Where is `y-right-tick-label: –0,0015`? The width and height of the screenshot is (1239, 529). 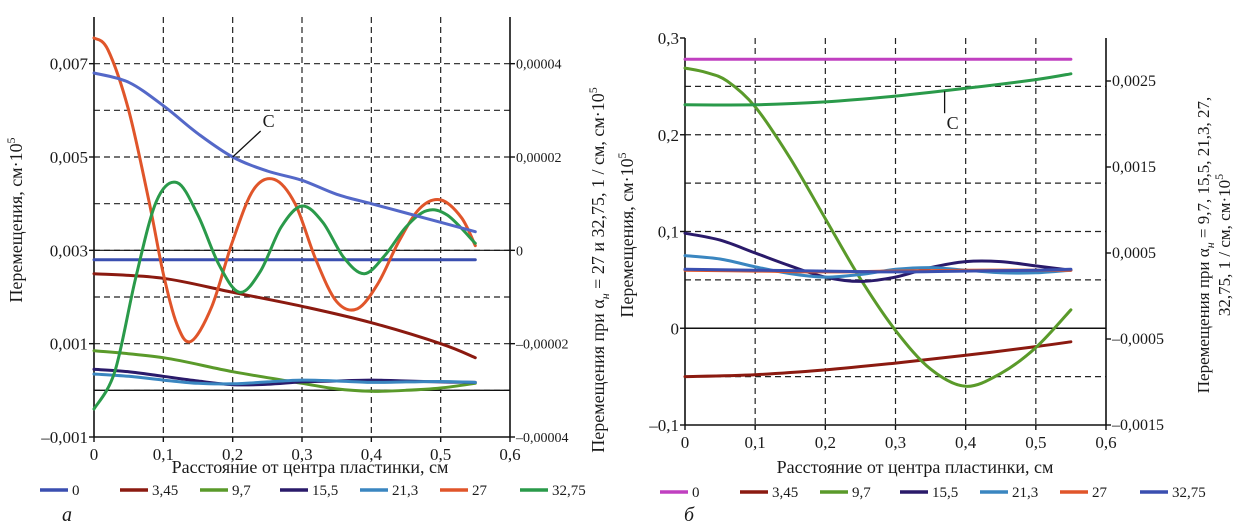
y-right-tick-label: –0,0015 is located at coordinates (1137, 425).